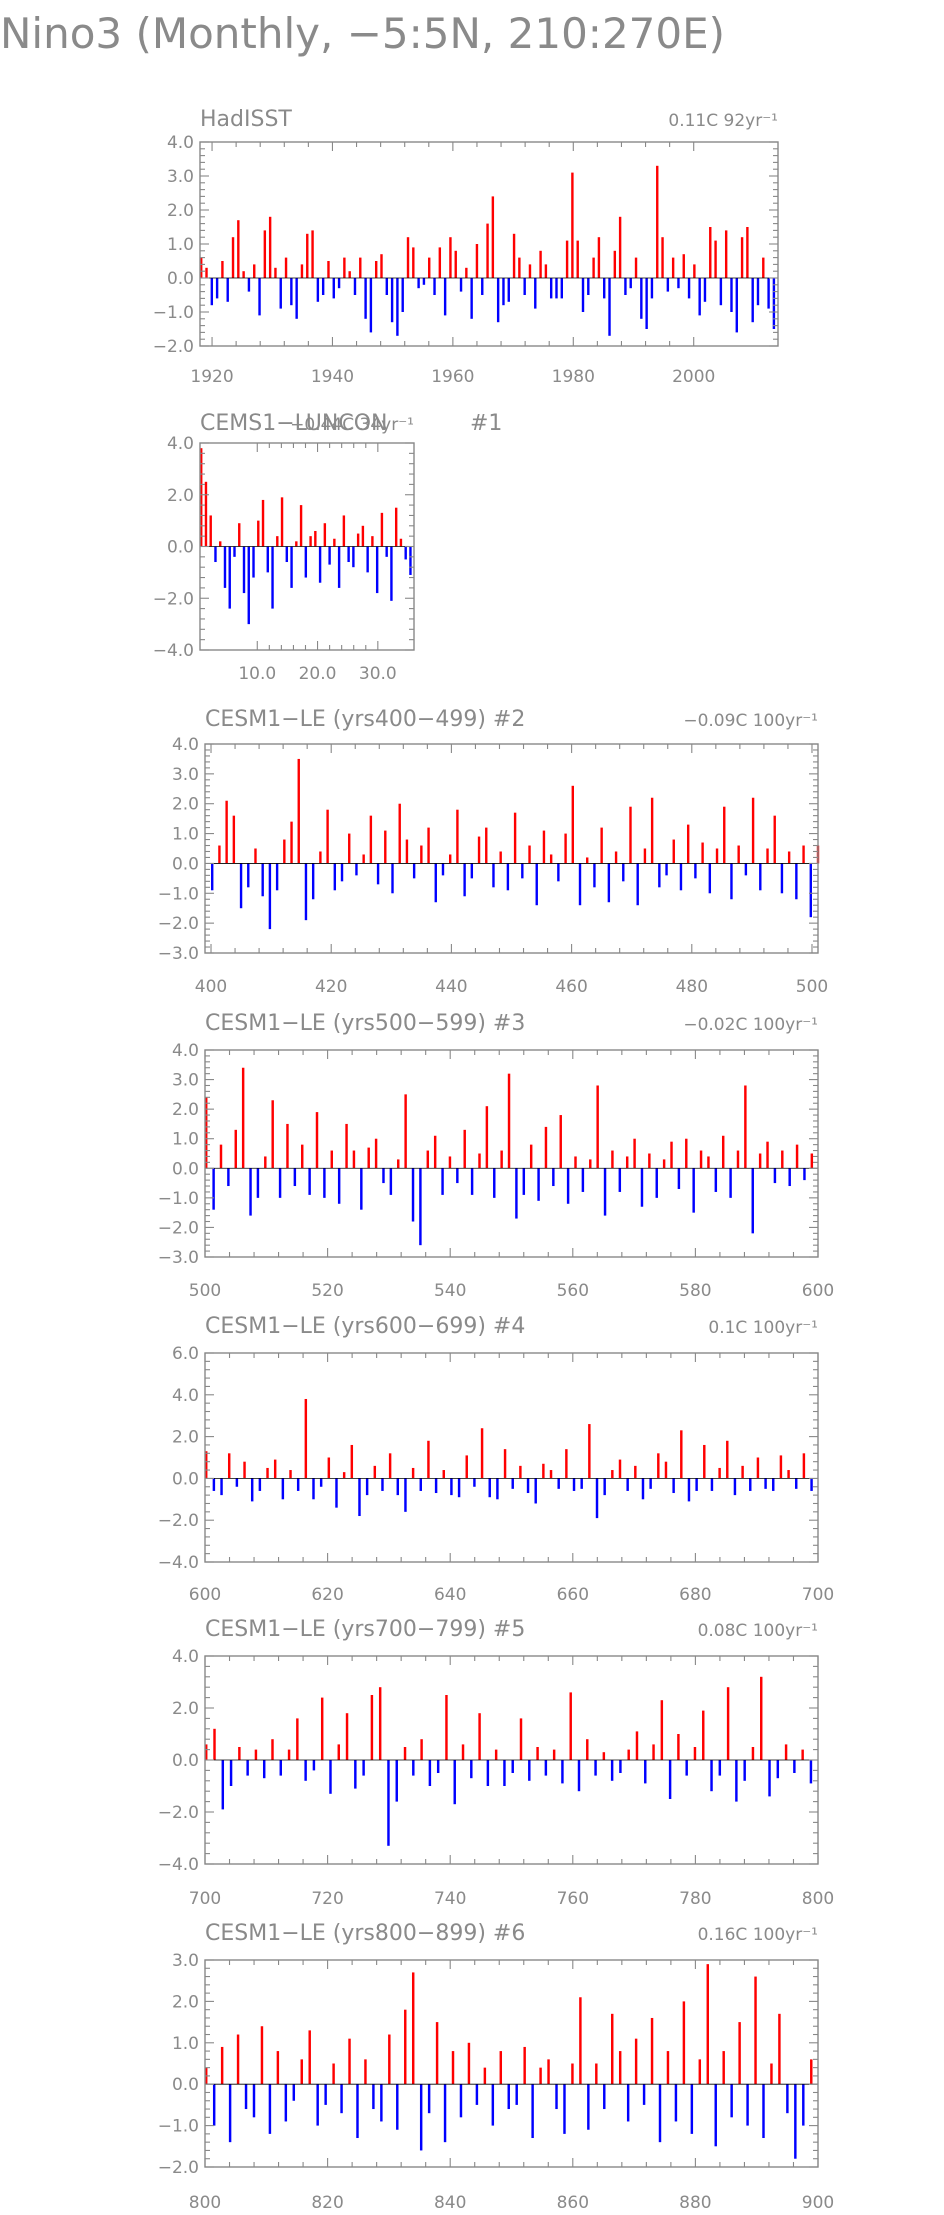 This screenshot has height=2215, width=944. I want to click on x-tick-label: 680, so click(695, 1595).